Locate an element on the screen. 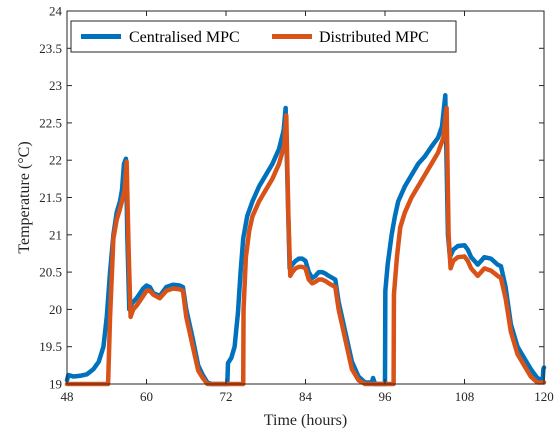 This screenshot has height=432, width=554. legend-box is located at coordinates (263, 36).